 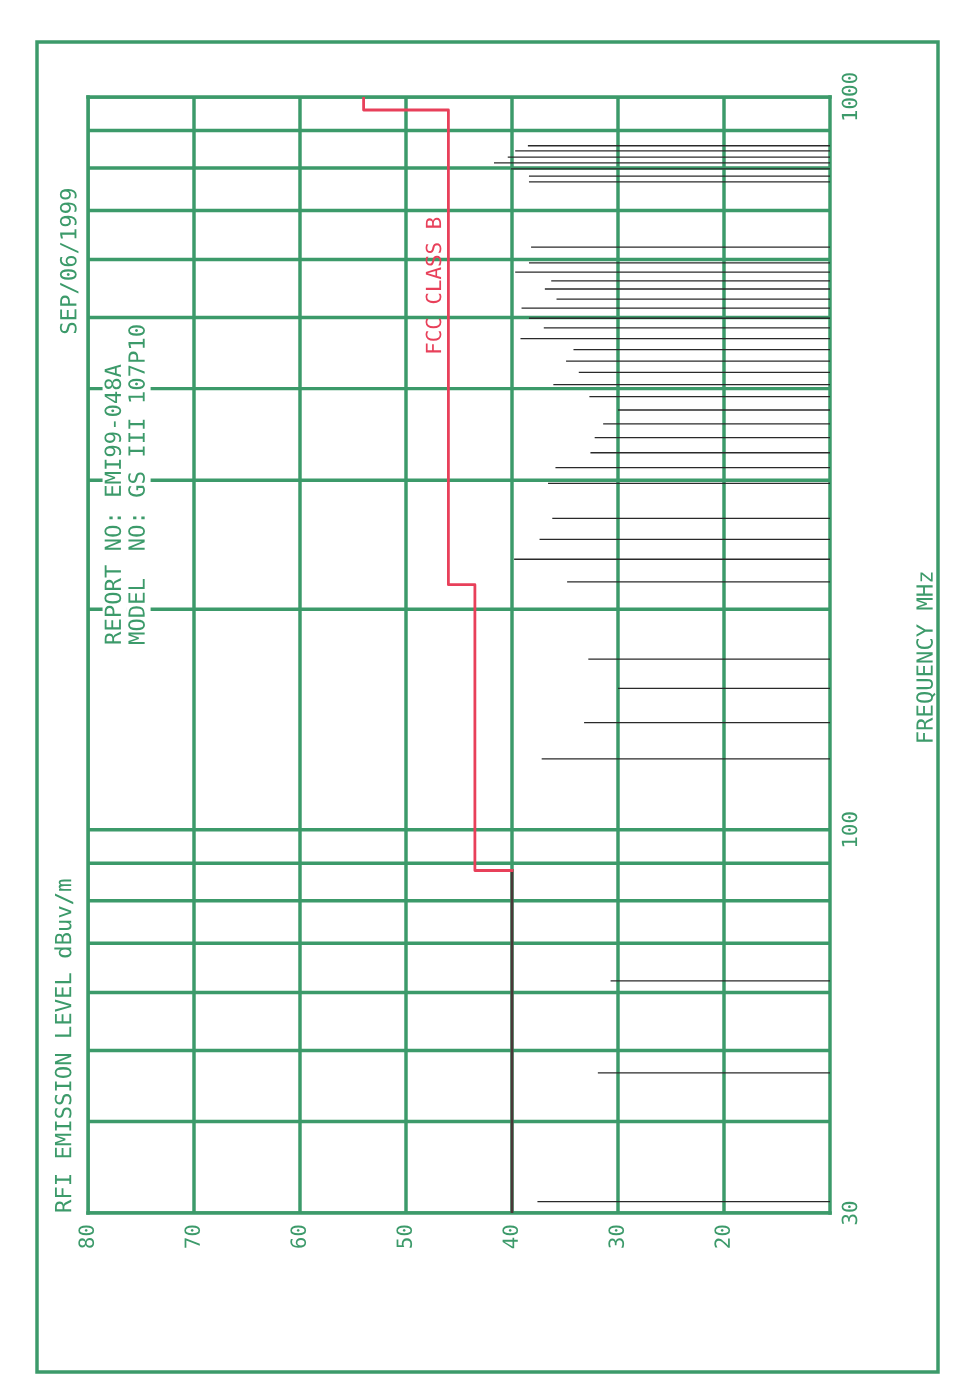 I want to click on text: FCC CLASS B, so click(x=433, y=285).